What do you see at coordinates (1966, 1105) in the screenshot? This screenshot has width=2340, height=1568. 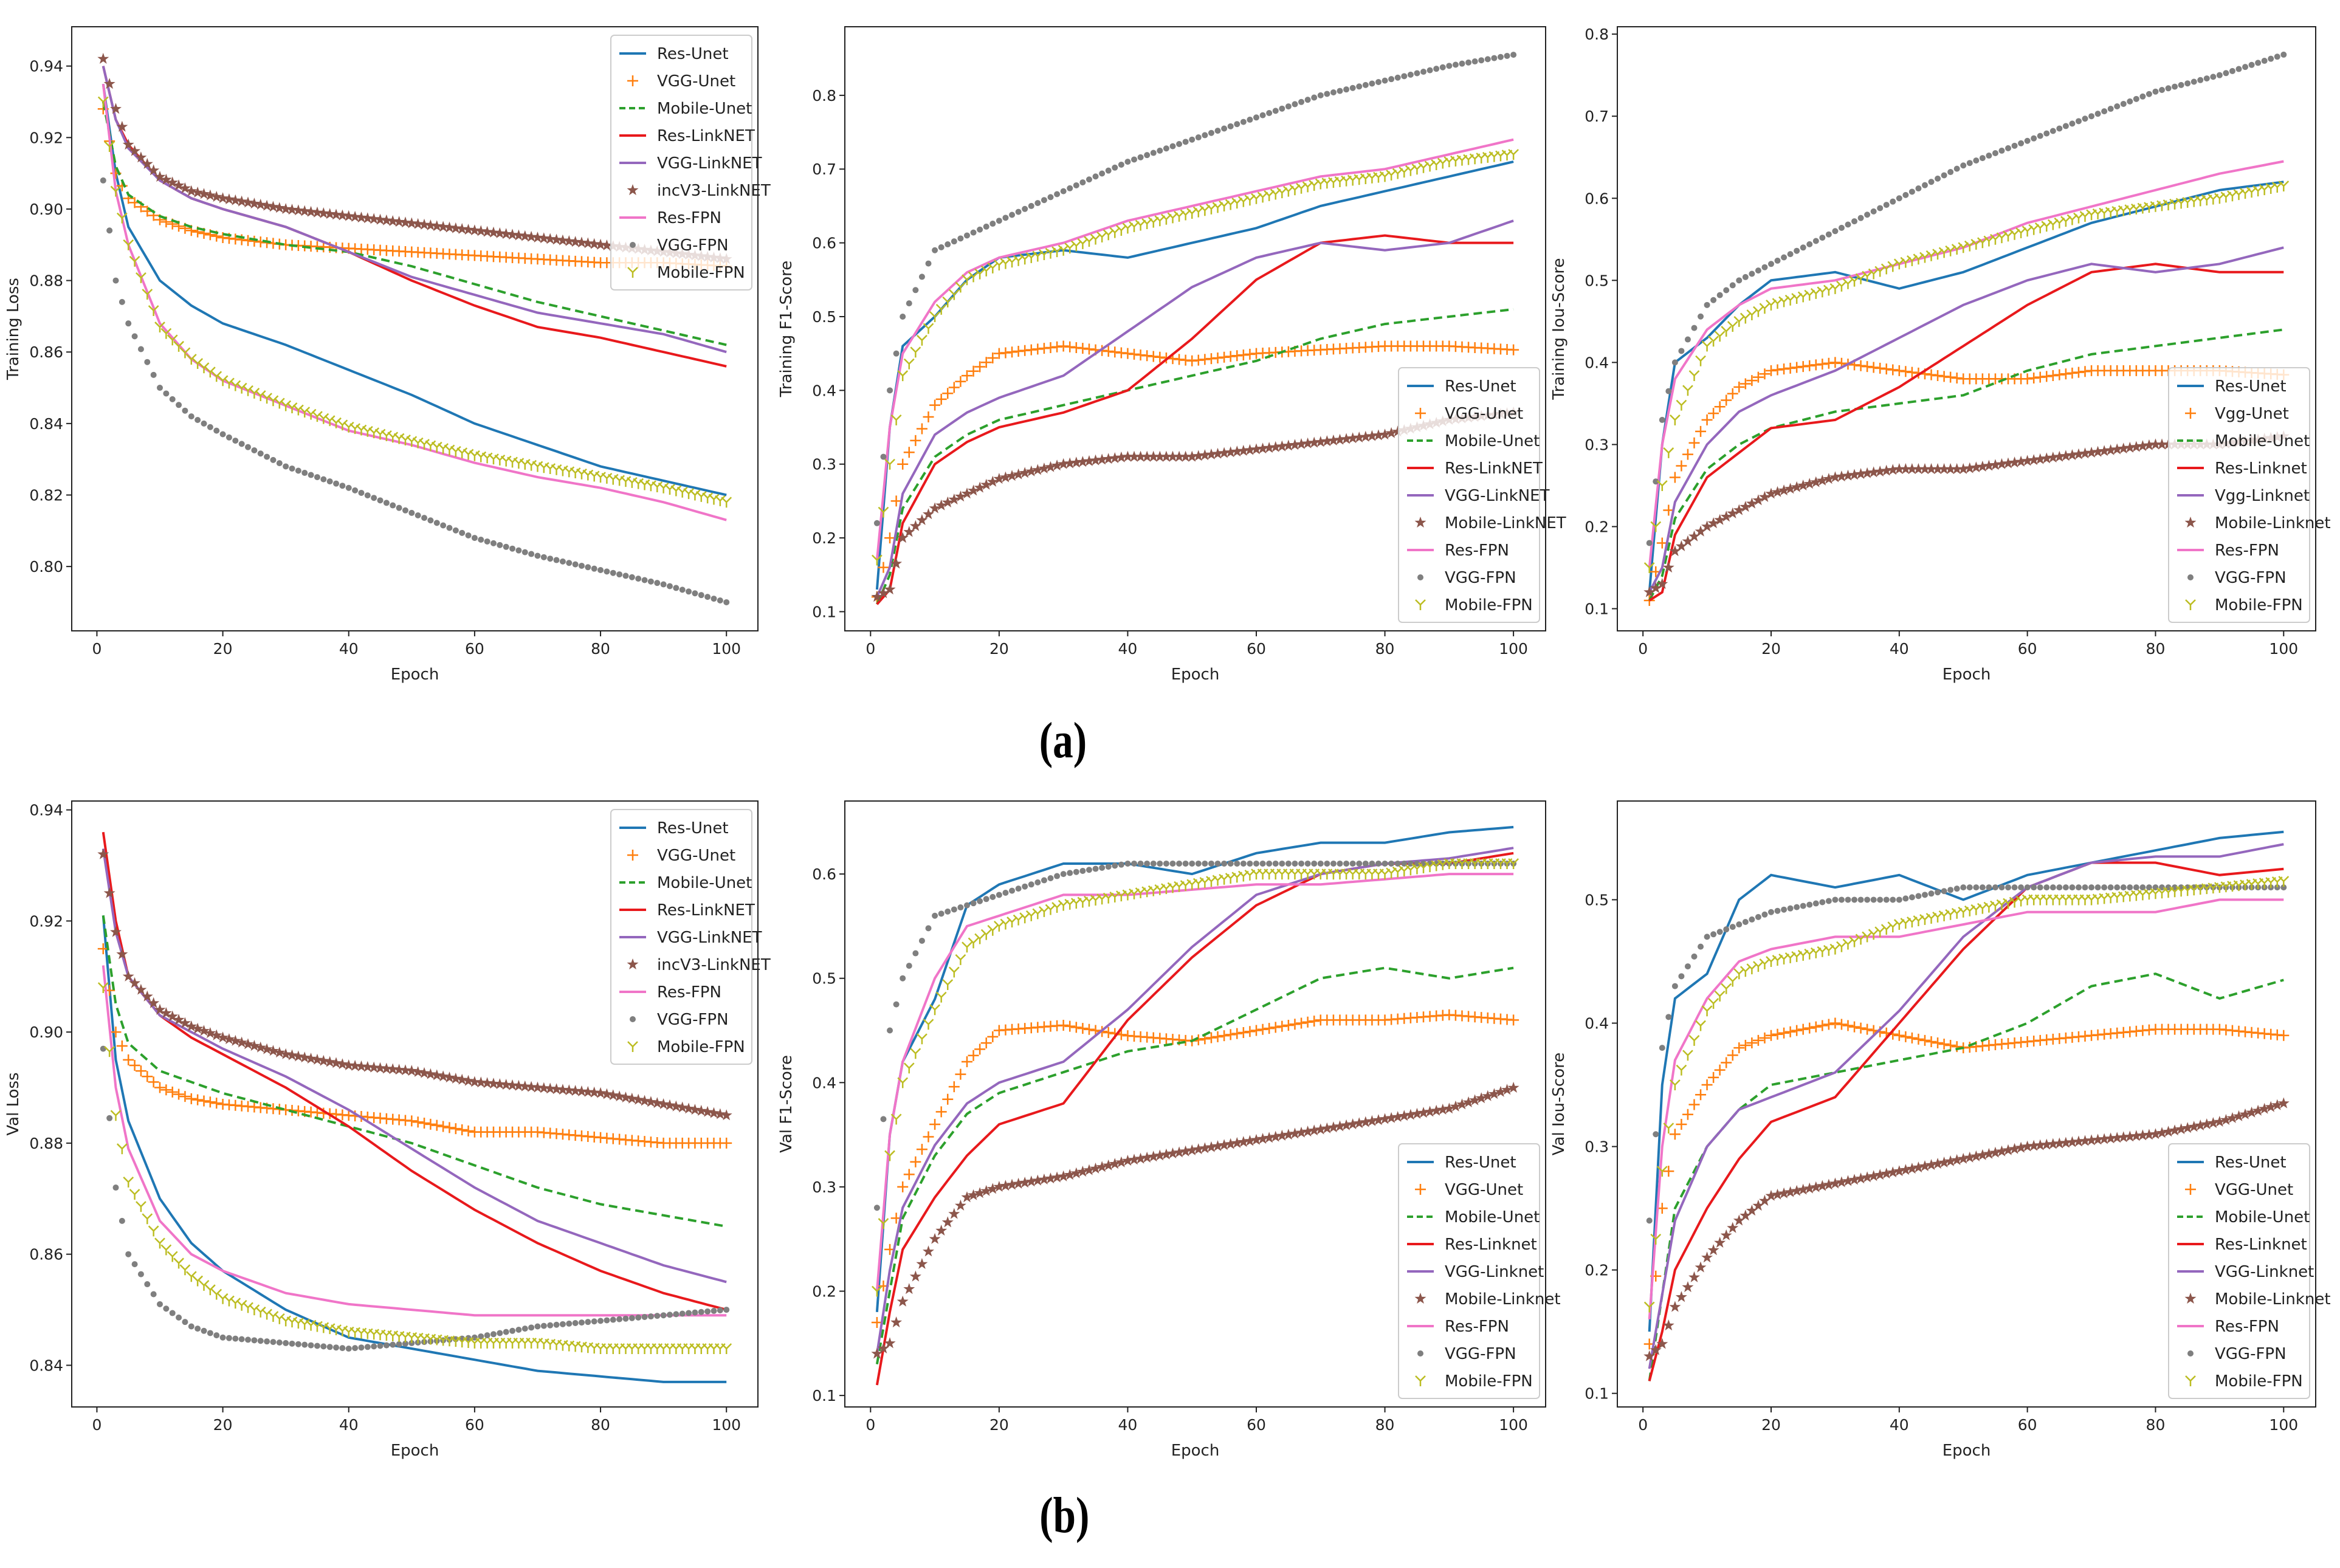 I see `series-group` at bounding box center [1966, 1105].